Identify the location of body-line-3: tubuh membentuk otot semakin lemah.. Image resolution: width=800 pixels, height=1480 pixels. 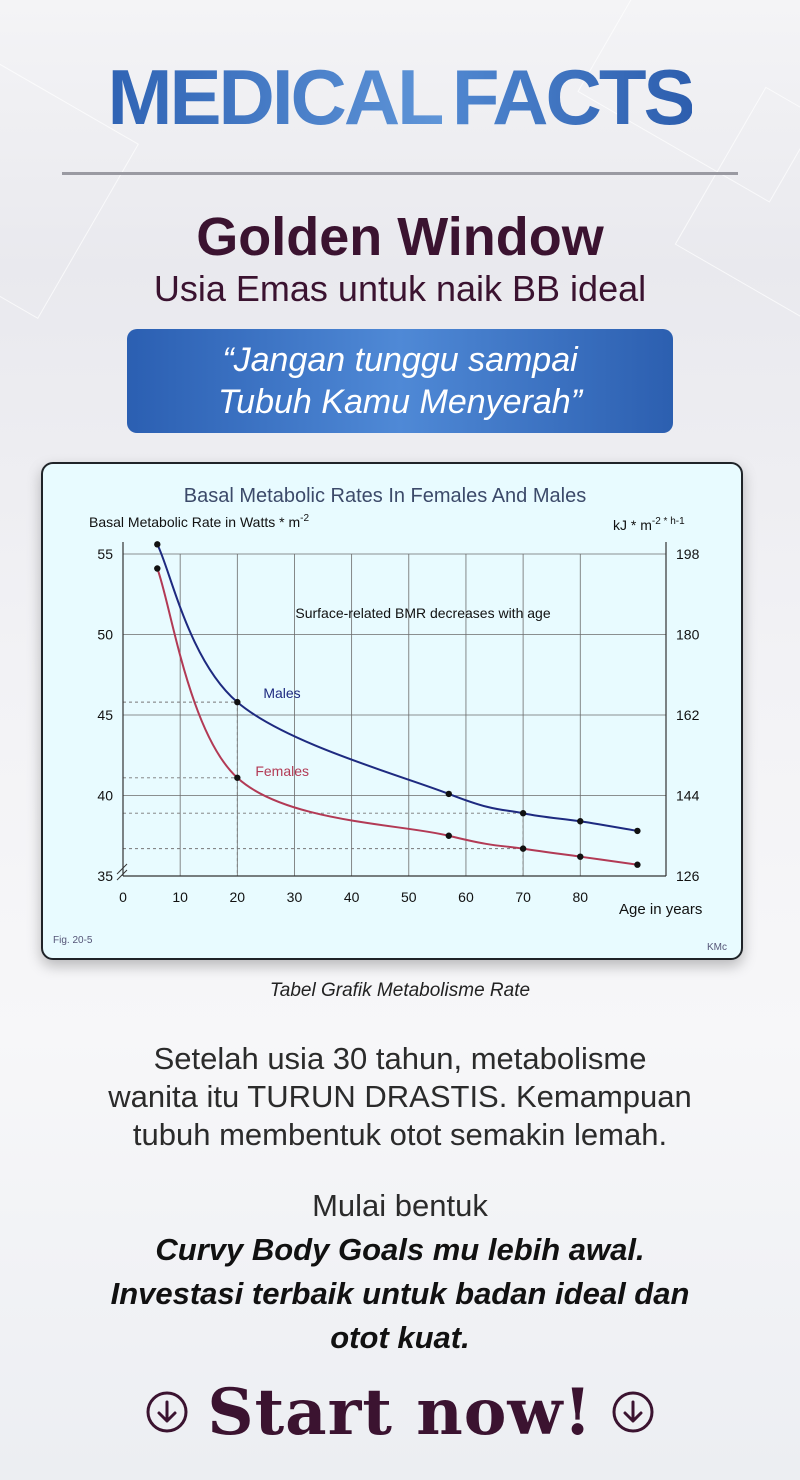
(400, 1134).